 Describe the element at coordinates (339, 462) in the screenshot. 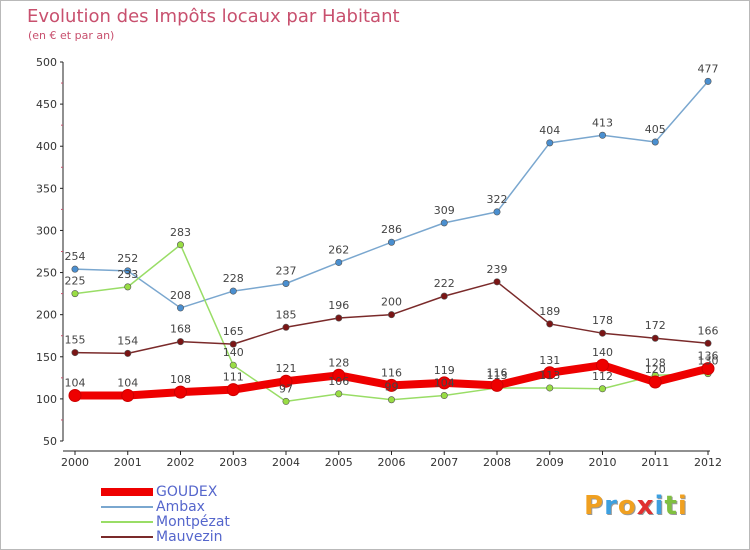

I see `x-tick-label: 2005` at that location.